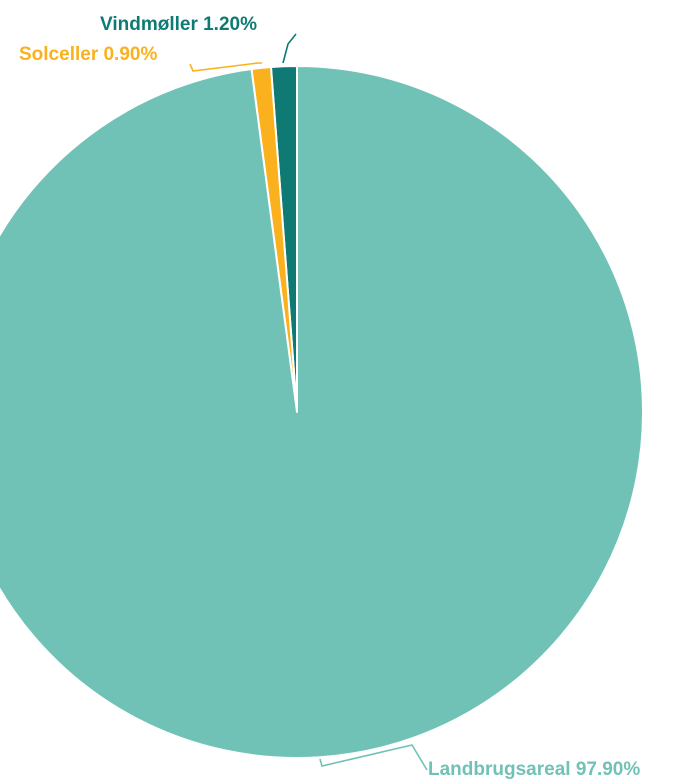  Describe the element at coordinates (289, 48) in the screenshot. I see `leader-line-vindmoller` at that location.